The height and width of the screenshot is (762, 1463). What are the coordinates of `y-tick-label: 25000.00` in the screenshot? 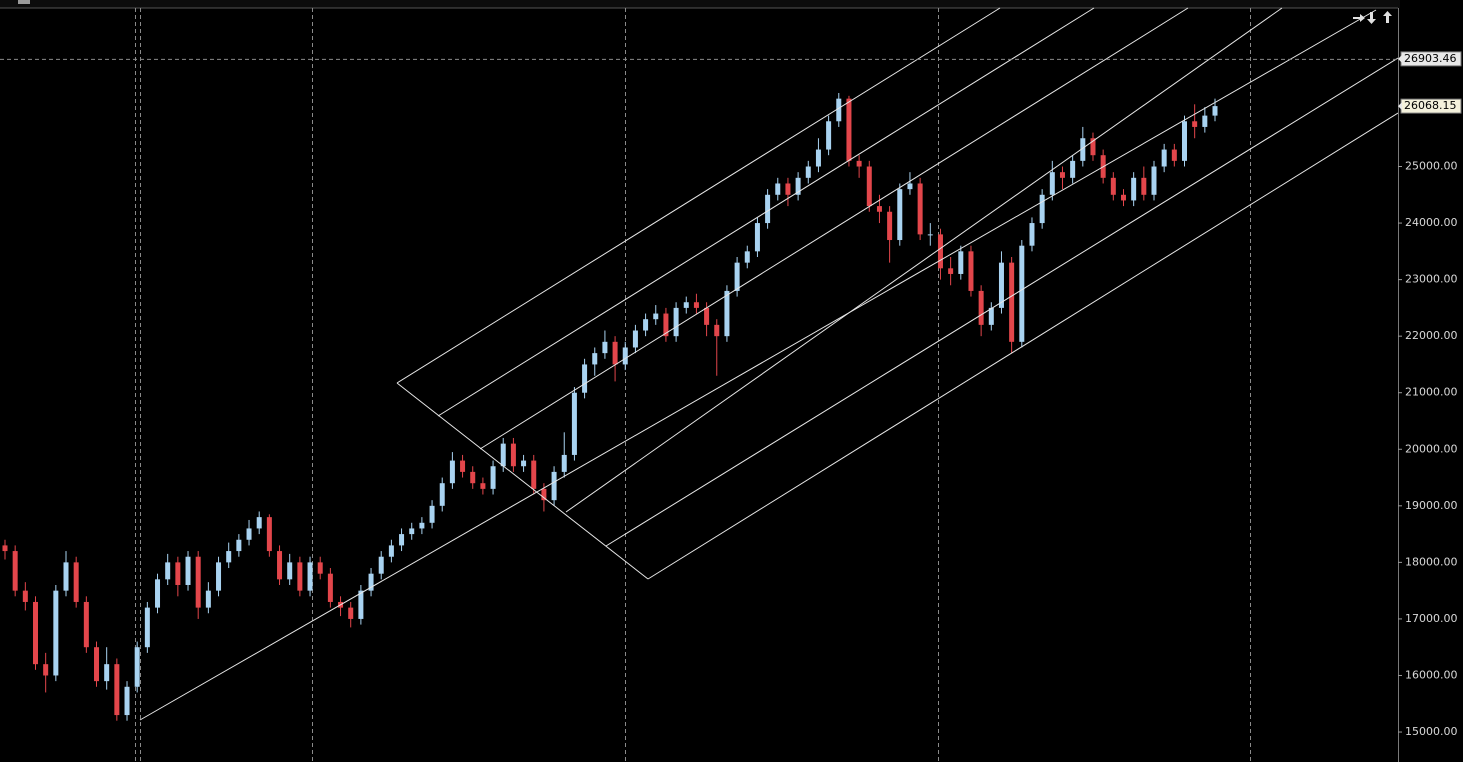 It's located at (1431, 166).